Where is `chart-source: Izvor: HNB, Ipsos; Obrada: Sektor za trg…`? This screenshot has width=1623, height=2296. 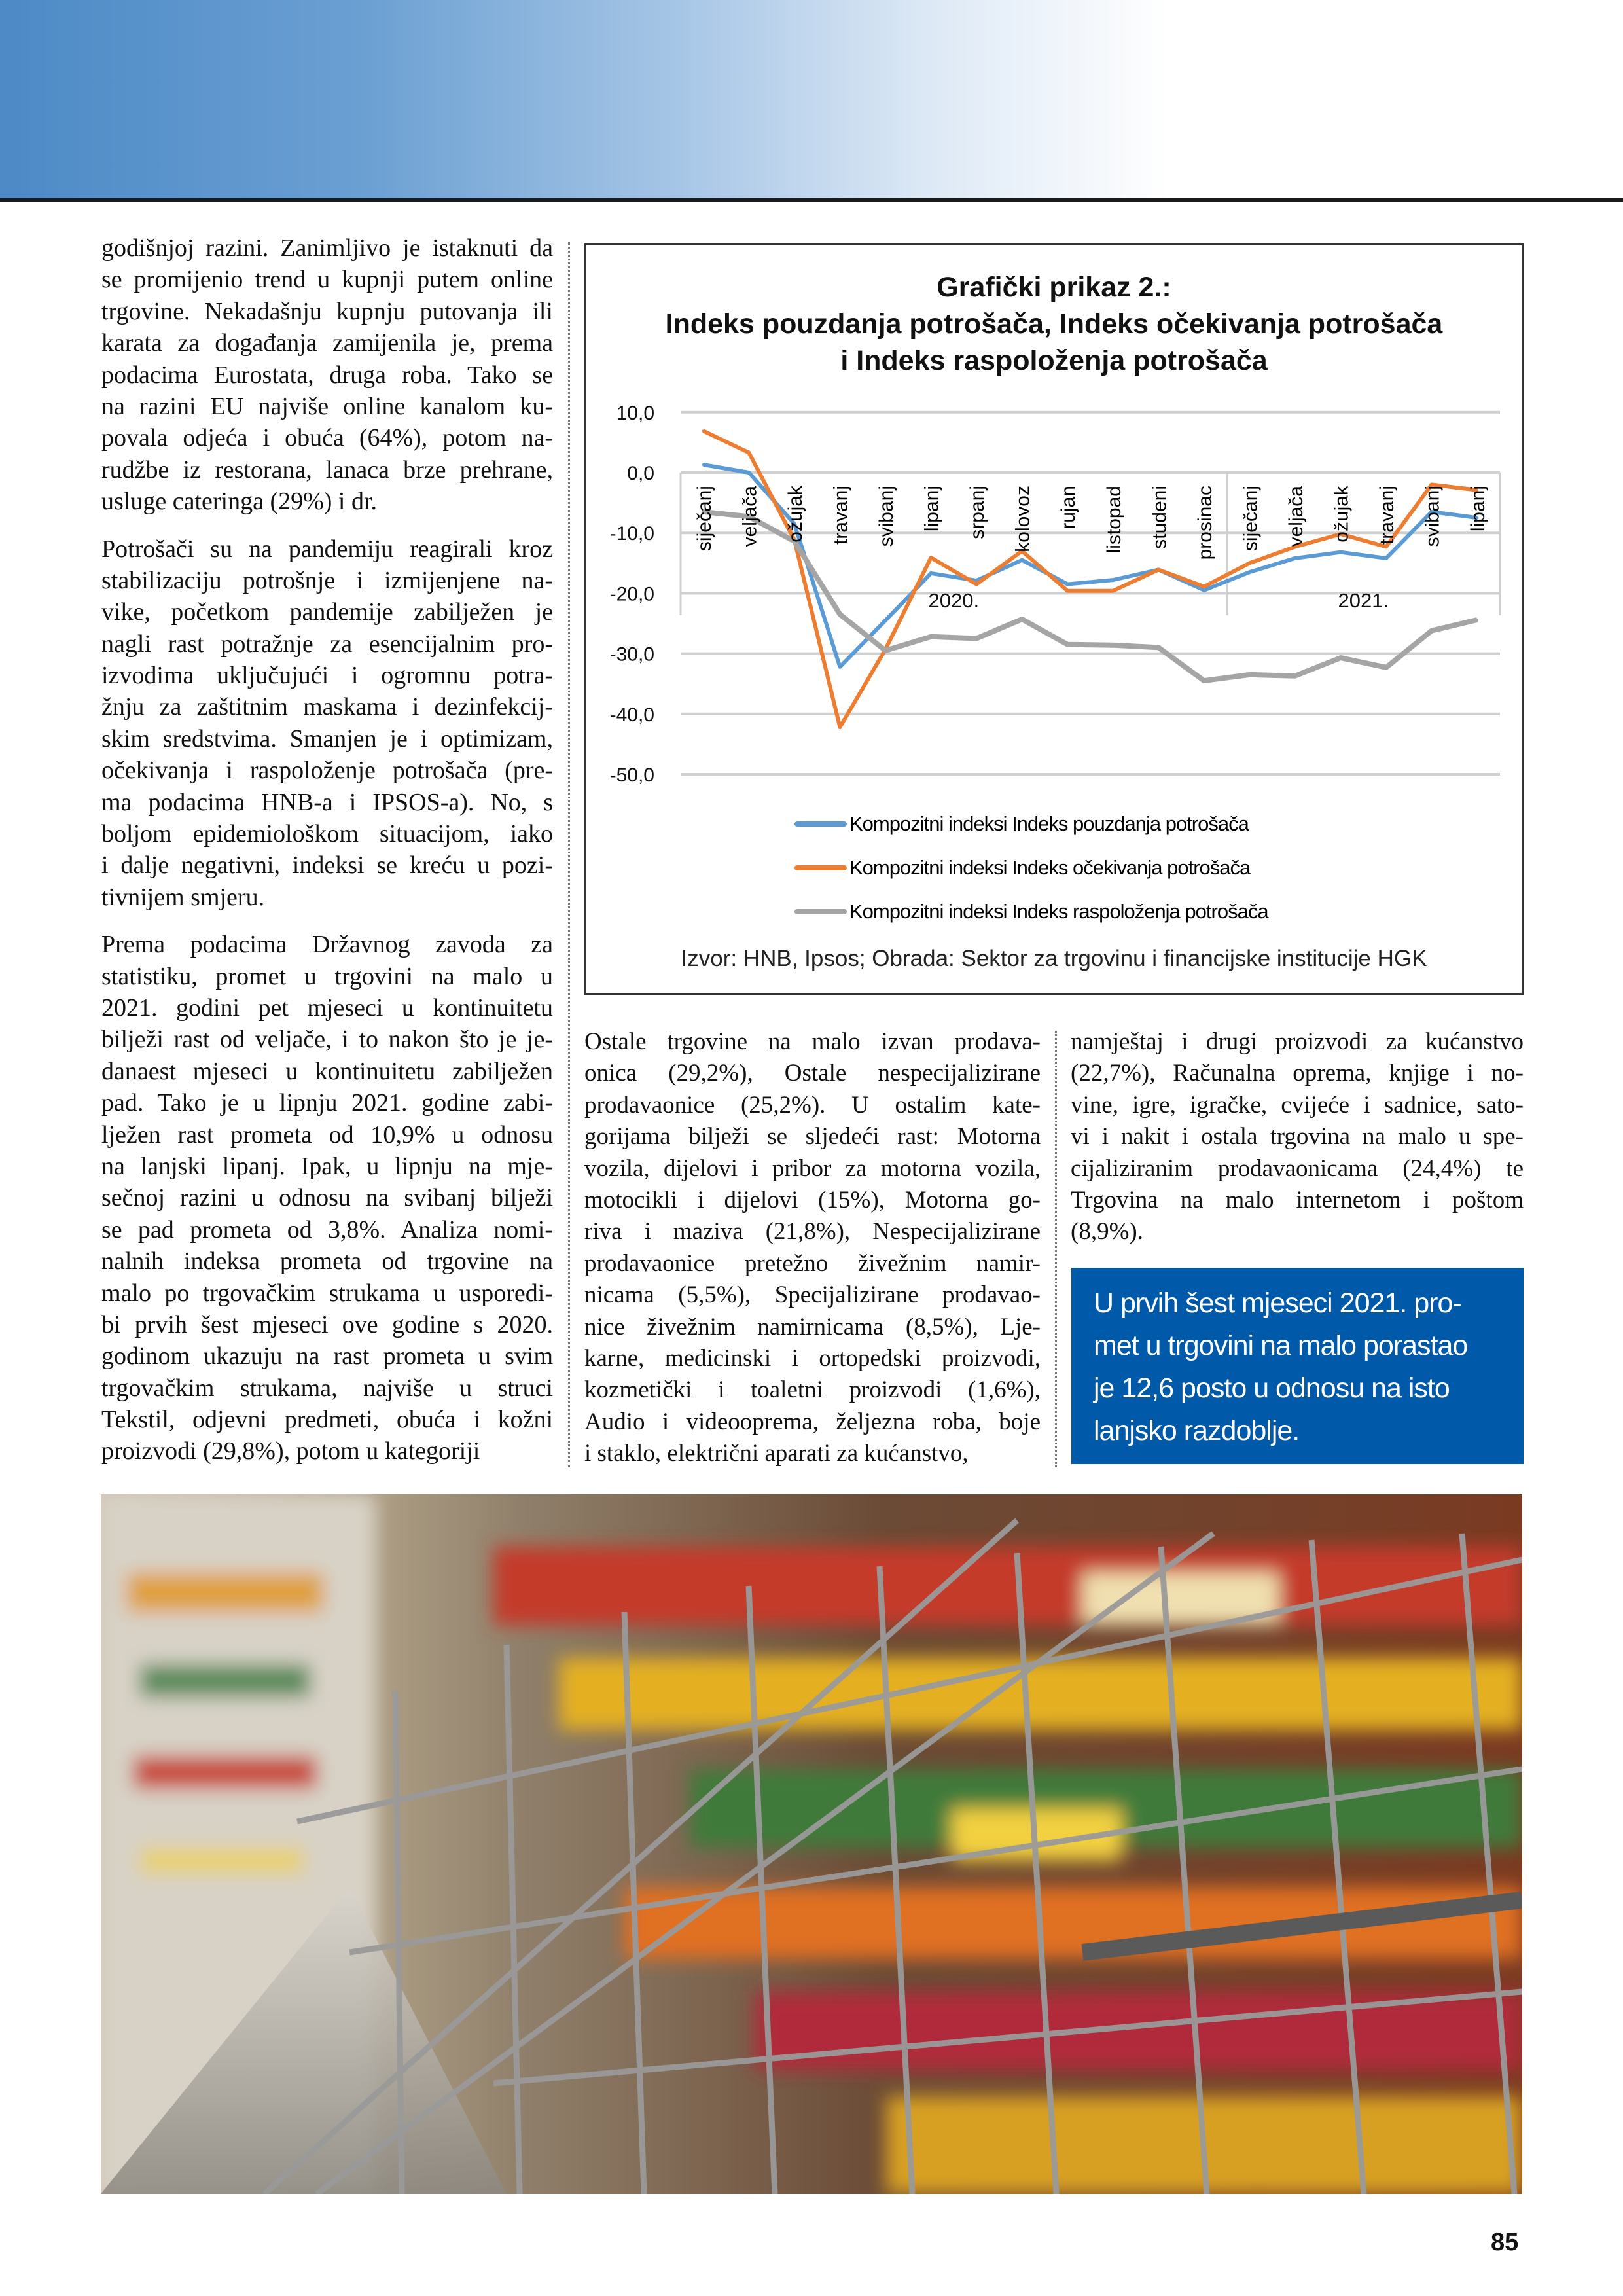
chart-source: Izvor: HNB, Ipsos; Obrada: Sektor za trg… is located at coordinates (1054, 958).